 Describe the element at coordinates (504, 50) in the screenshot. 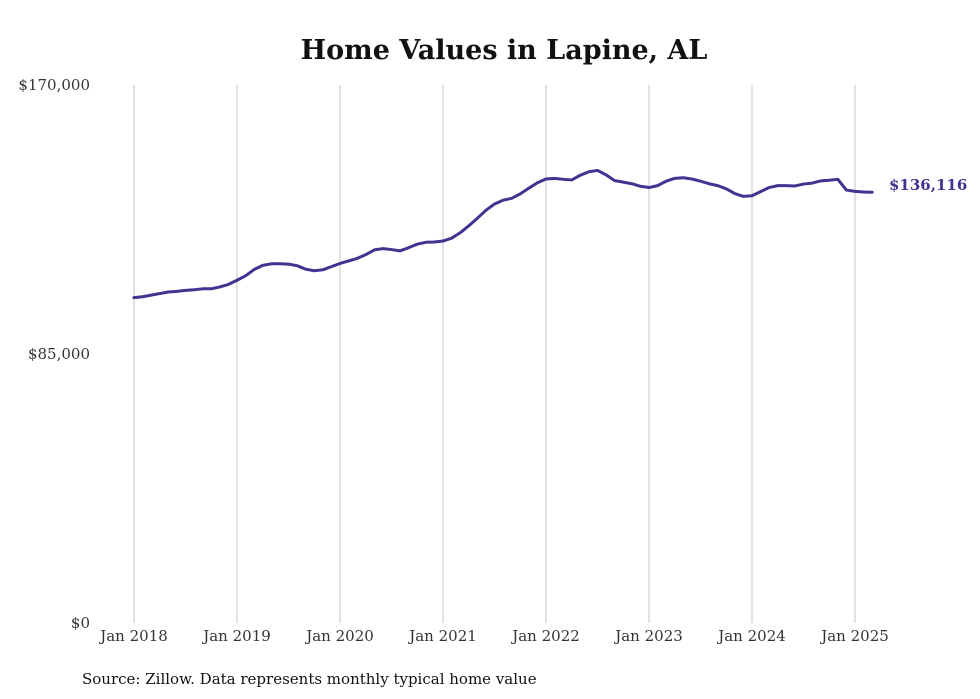

I see `chart-title: Home Values in Lapine, AL` at that location.